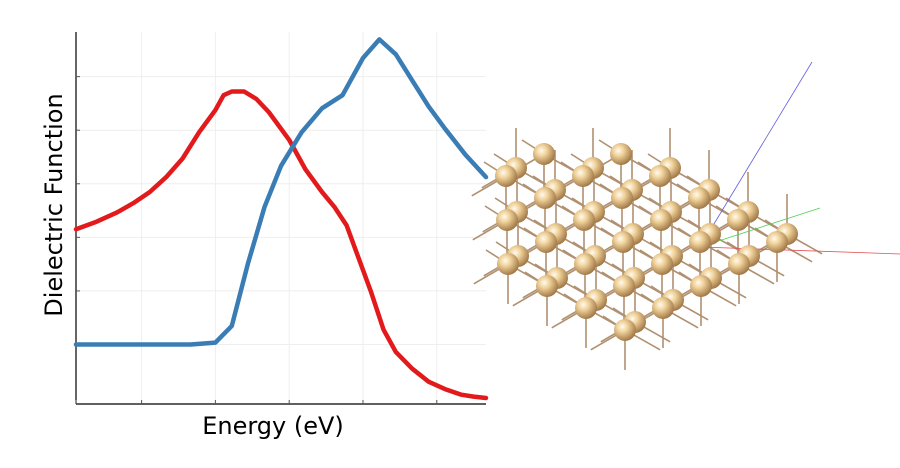 This screenshot has height=468, width=900. What do you see at coordinates (756, 154) in the screenshot?
I see `structure-axis-z` at bounding box center [756, 154].